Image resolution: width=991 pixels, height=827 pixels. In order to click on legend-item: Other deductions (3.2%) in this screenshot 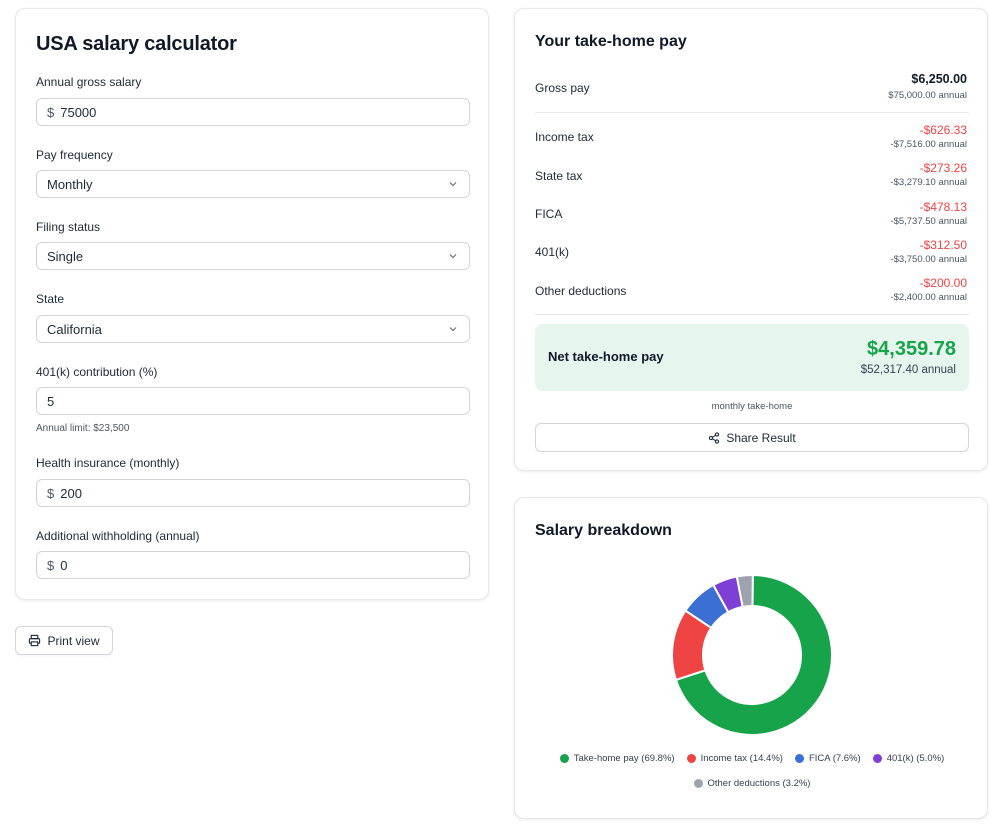, I will do `click(752, 783)`.